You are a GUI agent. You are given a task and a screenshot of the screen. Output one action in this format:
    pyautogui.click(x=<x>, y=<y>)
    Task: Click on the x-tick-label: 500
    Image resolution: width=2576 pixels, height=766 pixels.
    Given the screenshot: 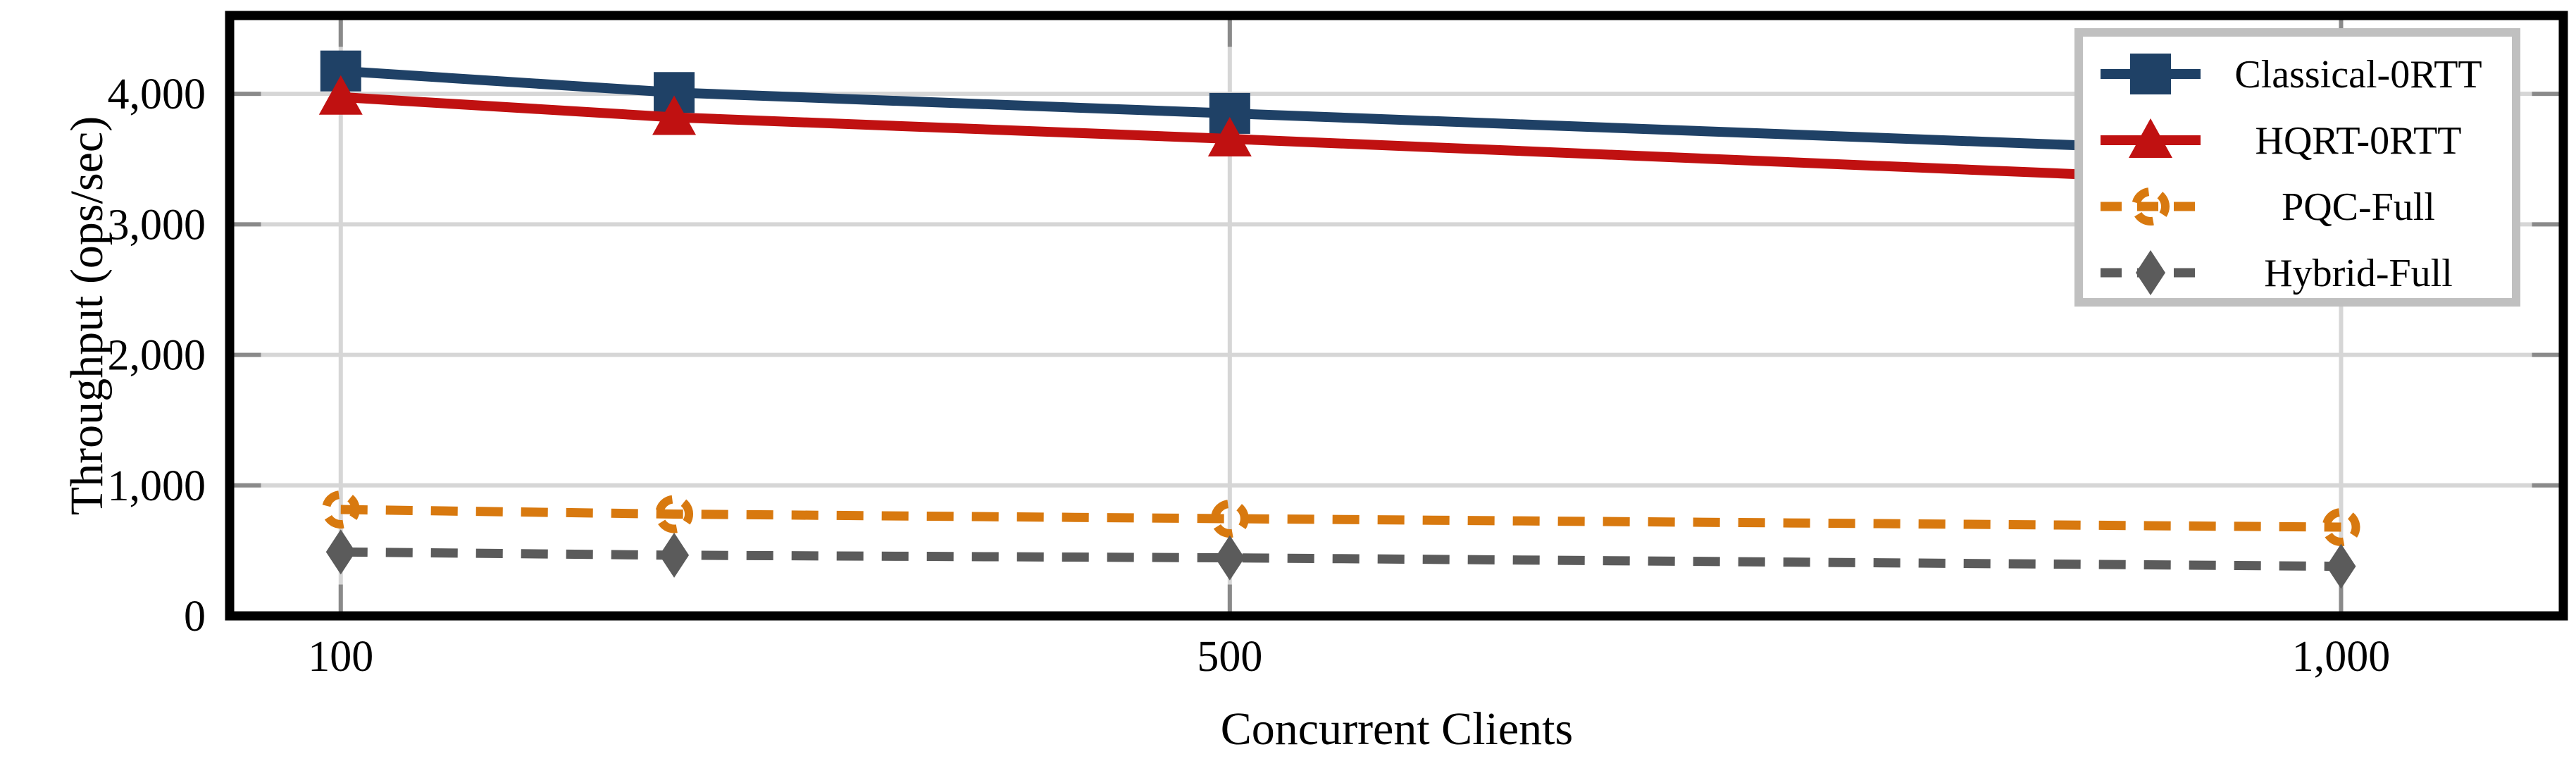 What is the action you would take?
    pyautogui.click(x=1229, y=657)
    